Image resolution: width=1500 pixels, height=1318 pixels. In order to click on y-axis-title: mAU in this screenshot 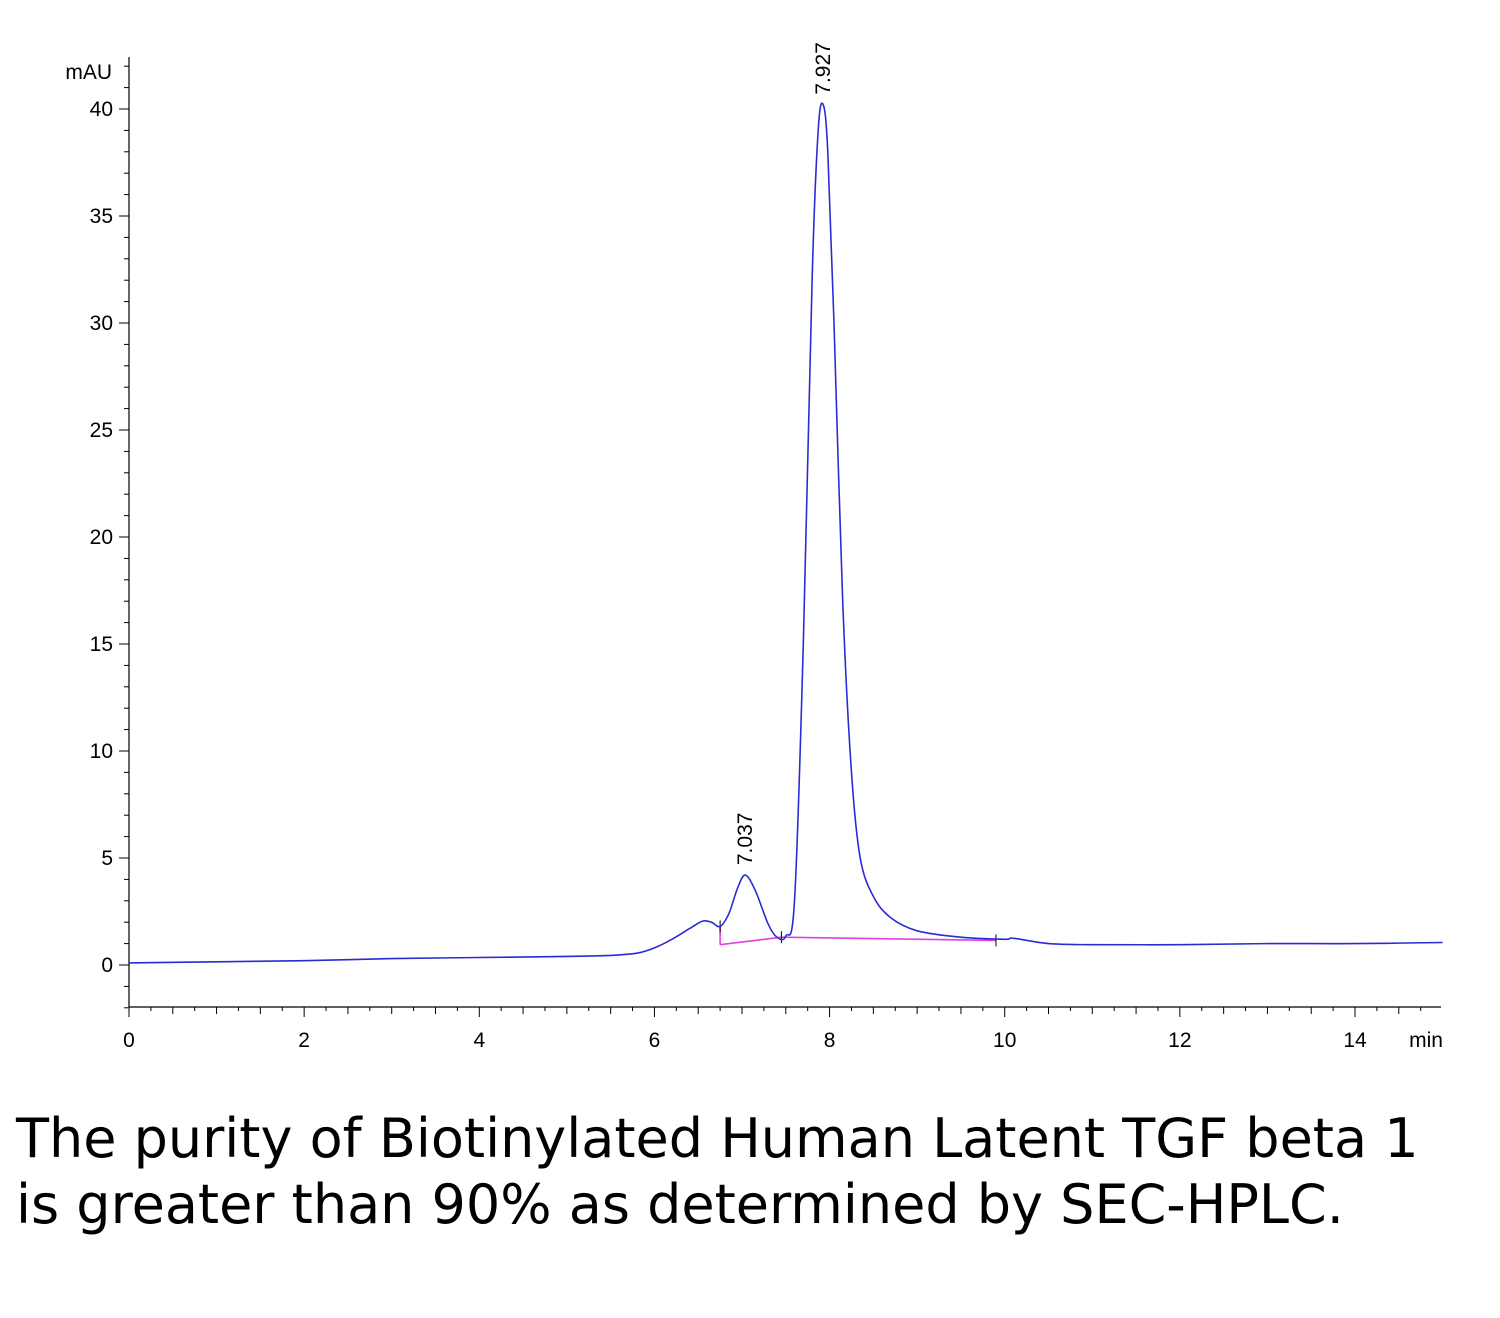, I will do `click(88, 72)`.